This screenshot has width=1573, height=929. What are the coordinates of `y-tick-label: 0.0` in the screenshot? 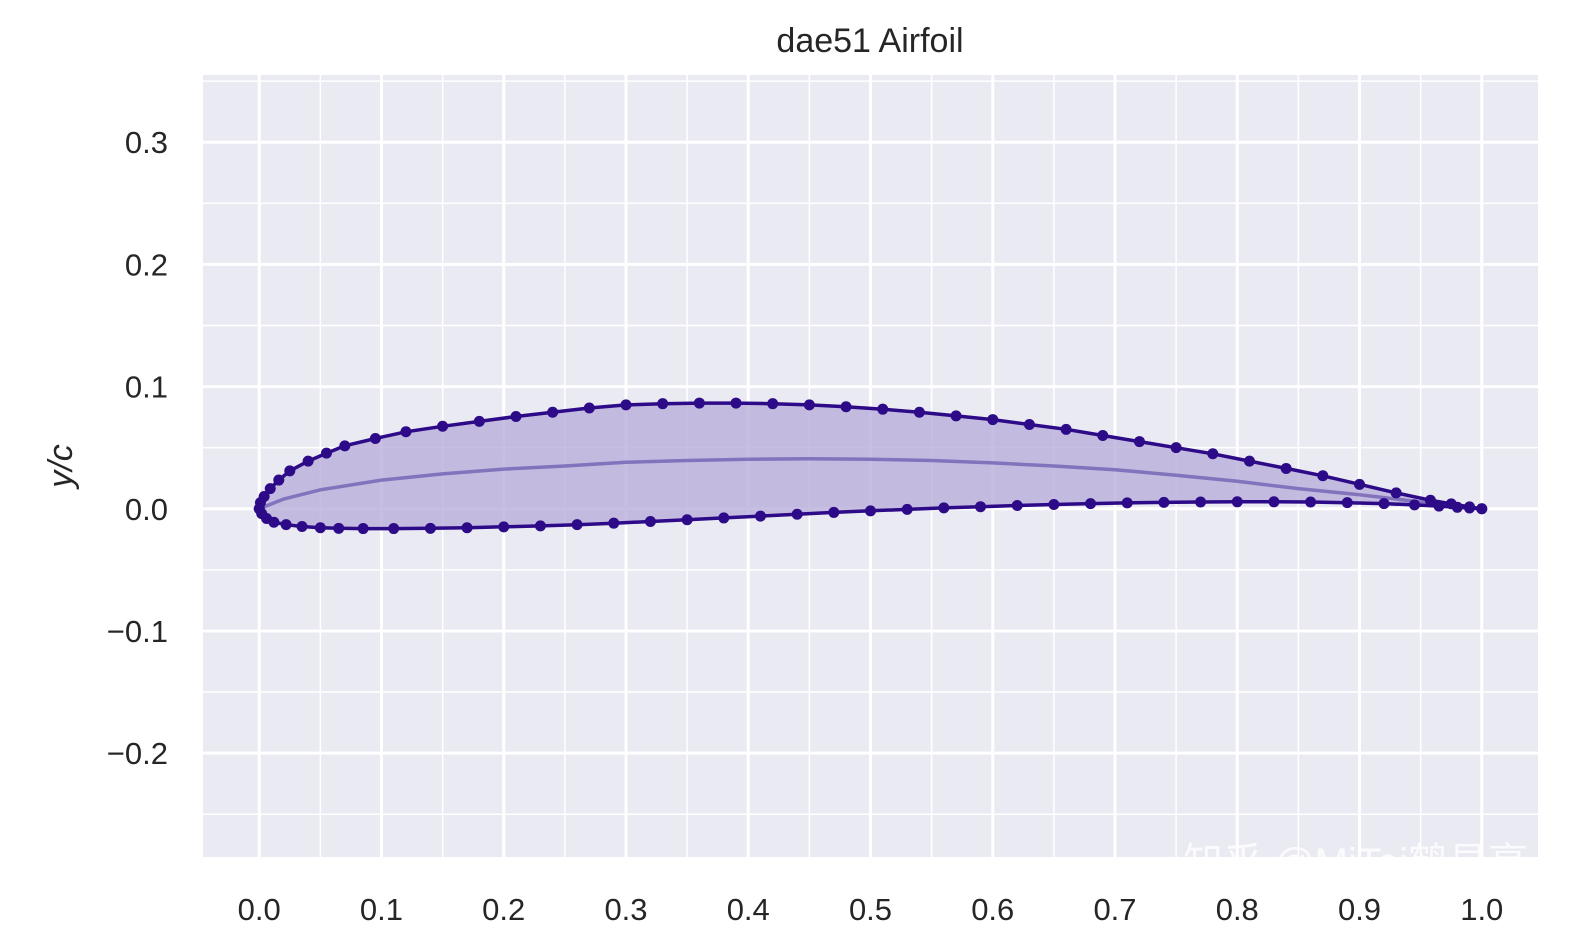 It's located at (146, 509).